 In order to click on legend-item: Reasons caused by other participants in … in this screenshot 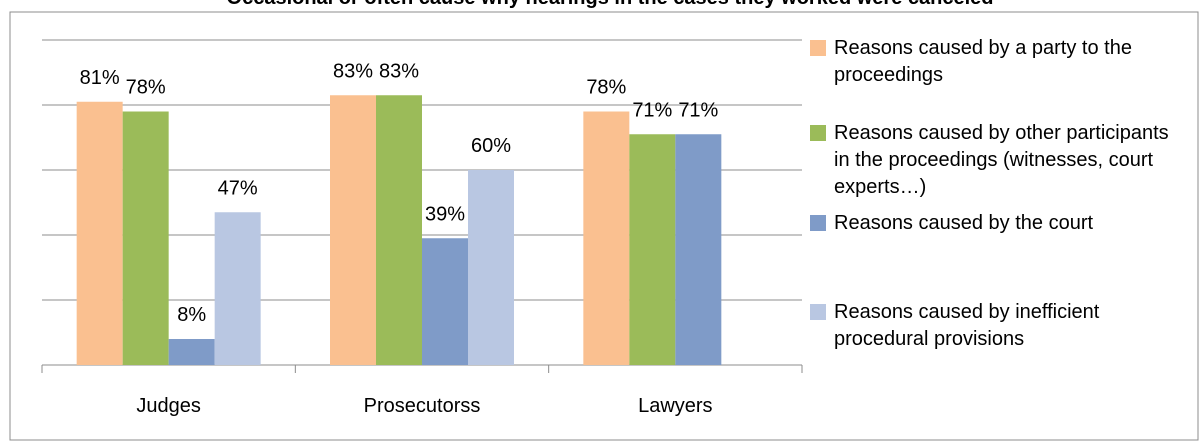, I will do `click(990, 160)`.